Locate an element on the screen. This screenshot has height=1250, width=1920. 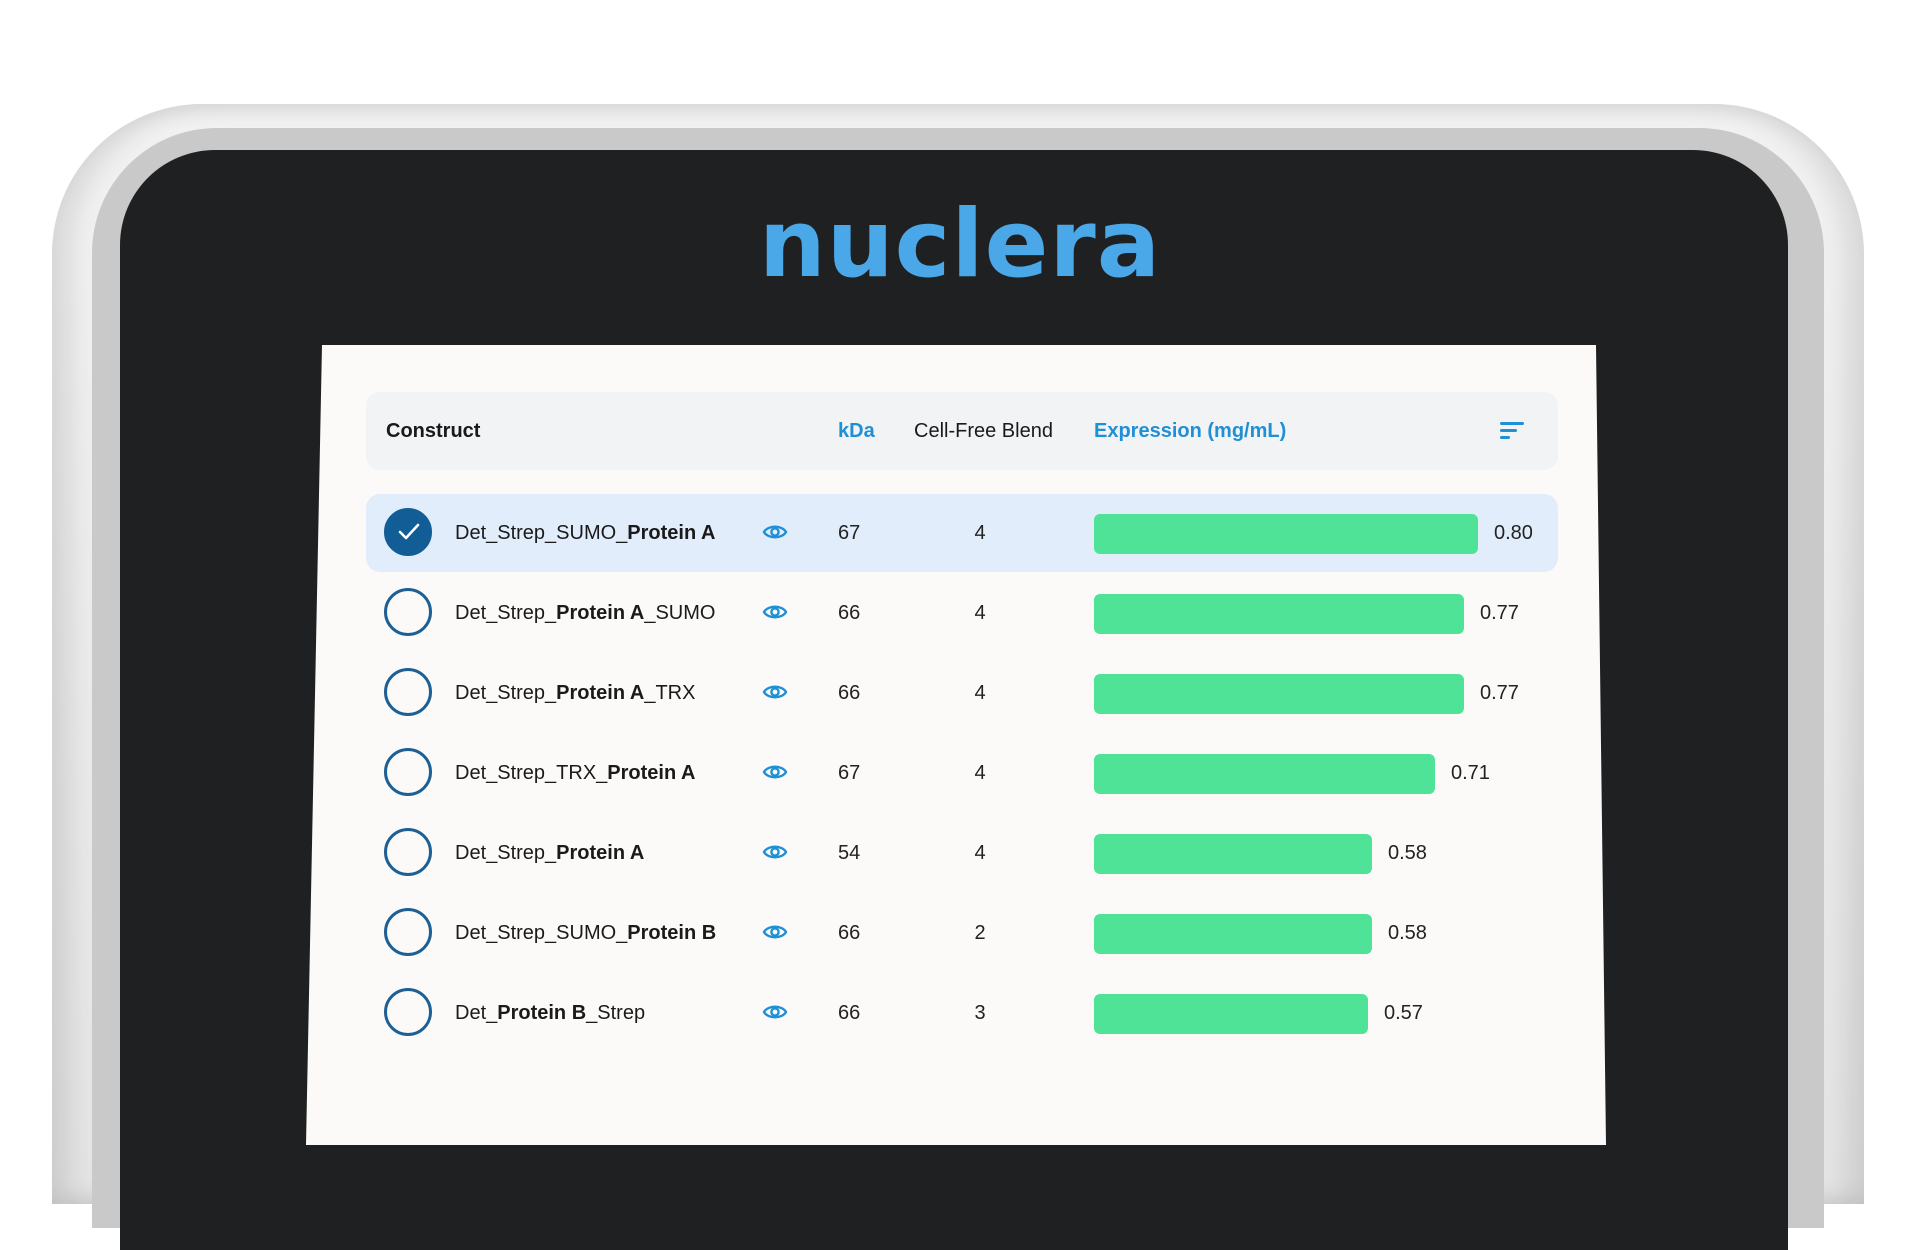
header-kda: kDa is located at coordinates (856, 430).